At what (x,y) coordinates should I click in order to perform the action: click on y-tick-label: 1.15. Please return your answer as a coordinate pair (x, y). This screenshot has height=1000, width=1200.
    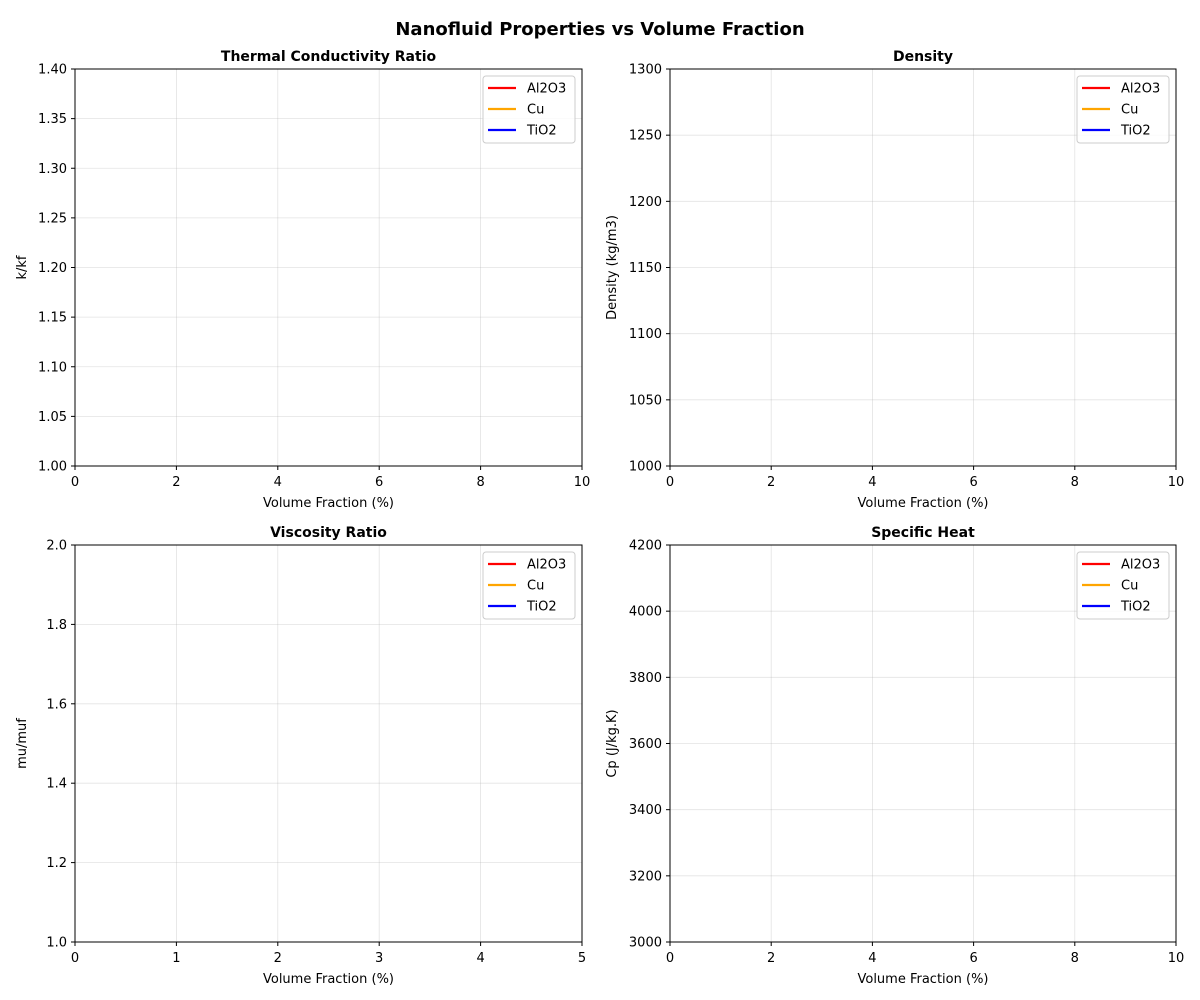
    Looking at the image, I should click on (52, 318).